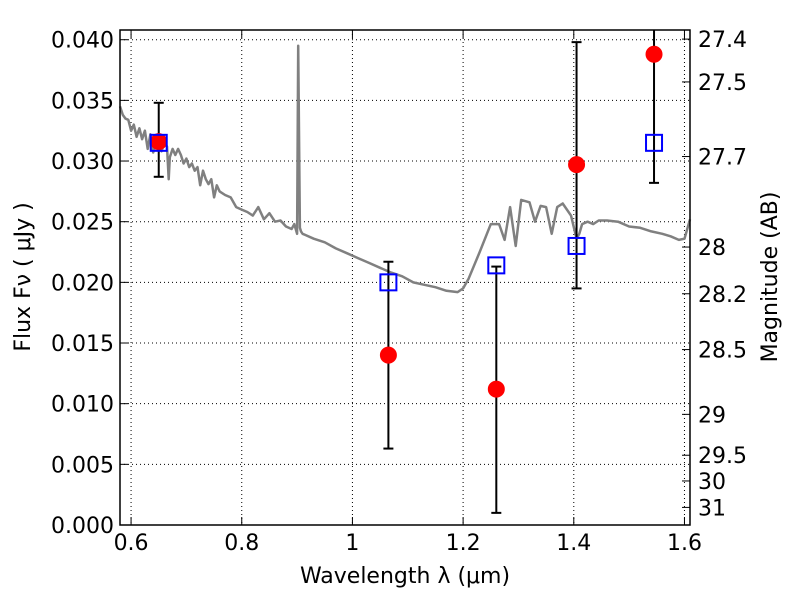  Describe the element at coordinates (82, 101) in the screenshot. I see `y-tick-label: 0.035` at that location.